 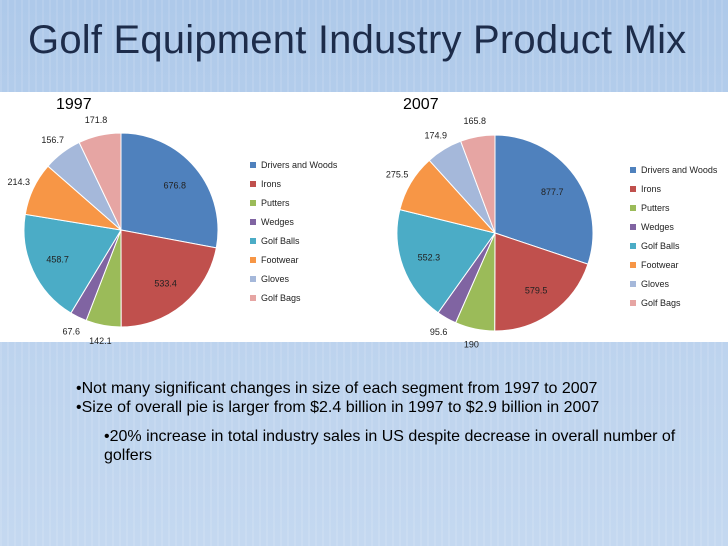 I want to click on pie-slice-1997-golf-balls, so click(x=72, y=263).